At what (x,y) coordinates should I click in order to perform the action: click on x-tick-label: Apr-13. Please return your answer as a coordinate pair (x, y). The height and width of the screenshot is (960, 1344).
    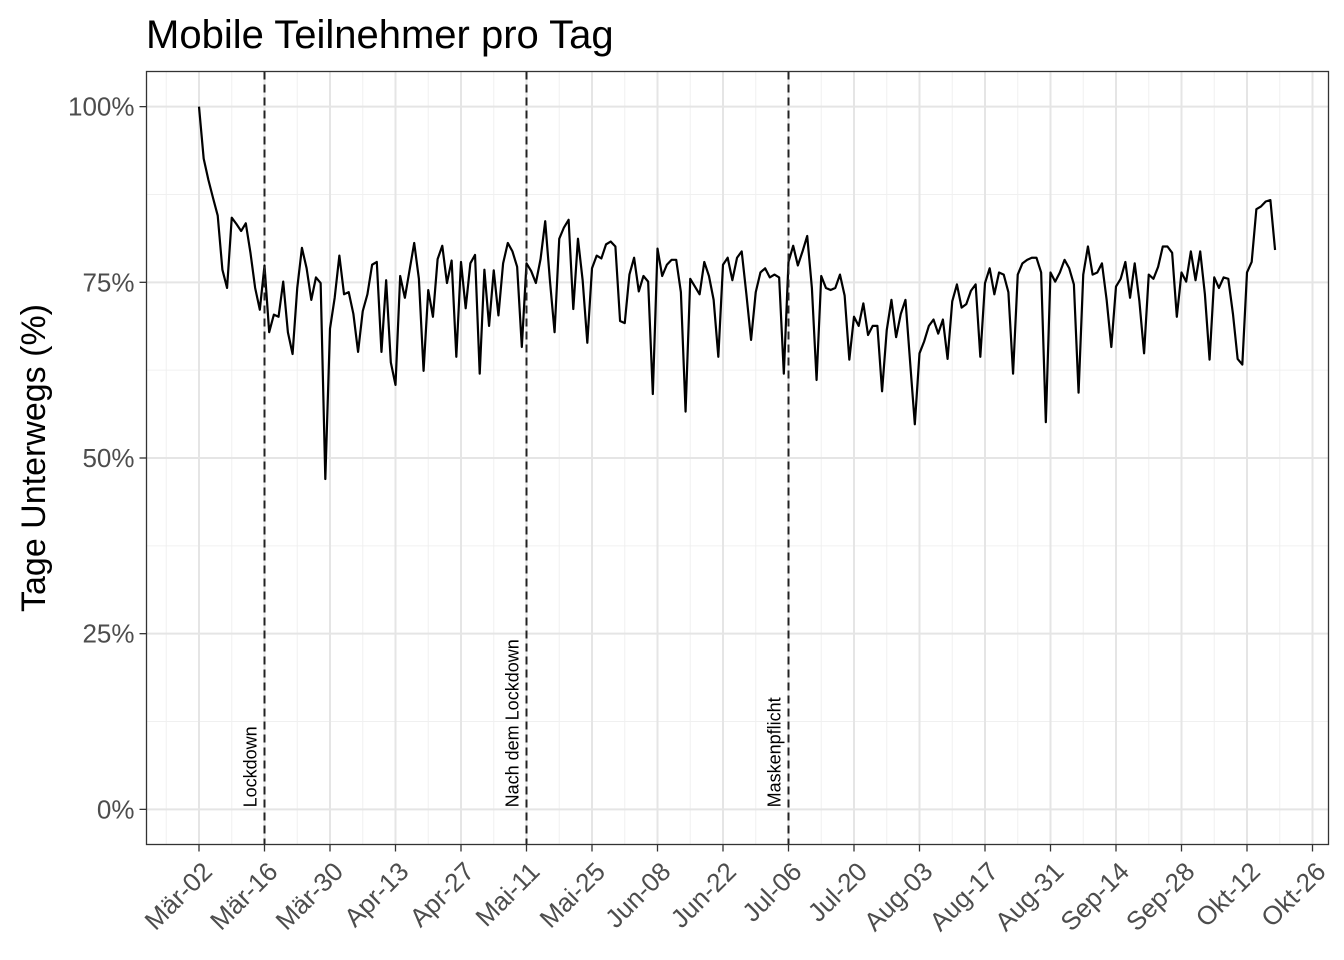
    Looking at the image, I should click on (376, 894).